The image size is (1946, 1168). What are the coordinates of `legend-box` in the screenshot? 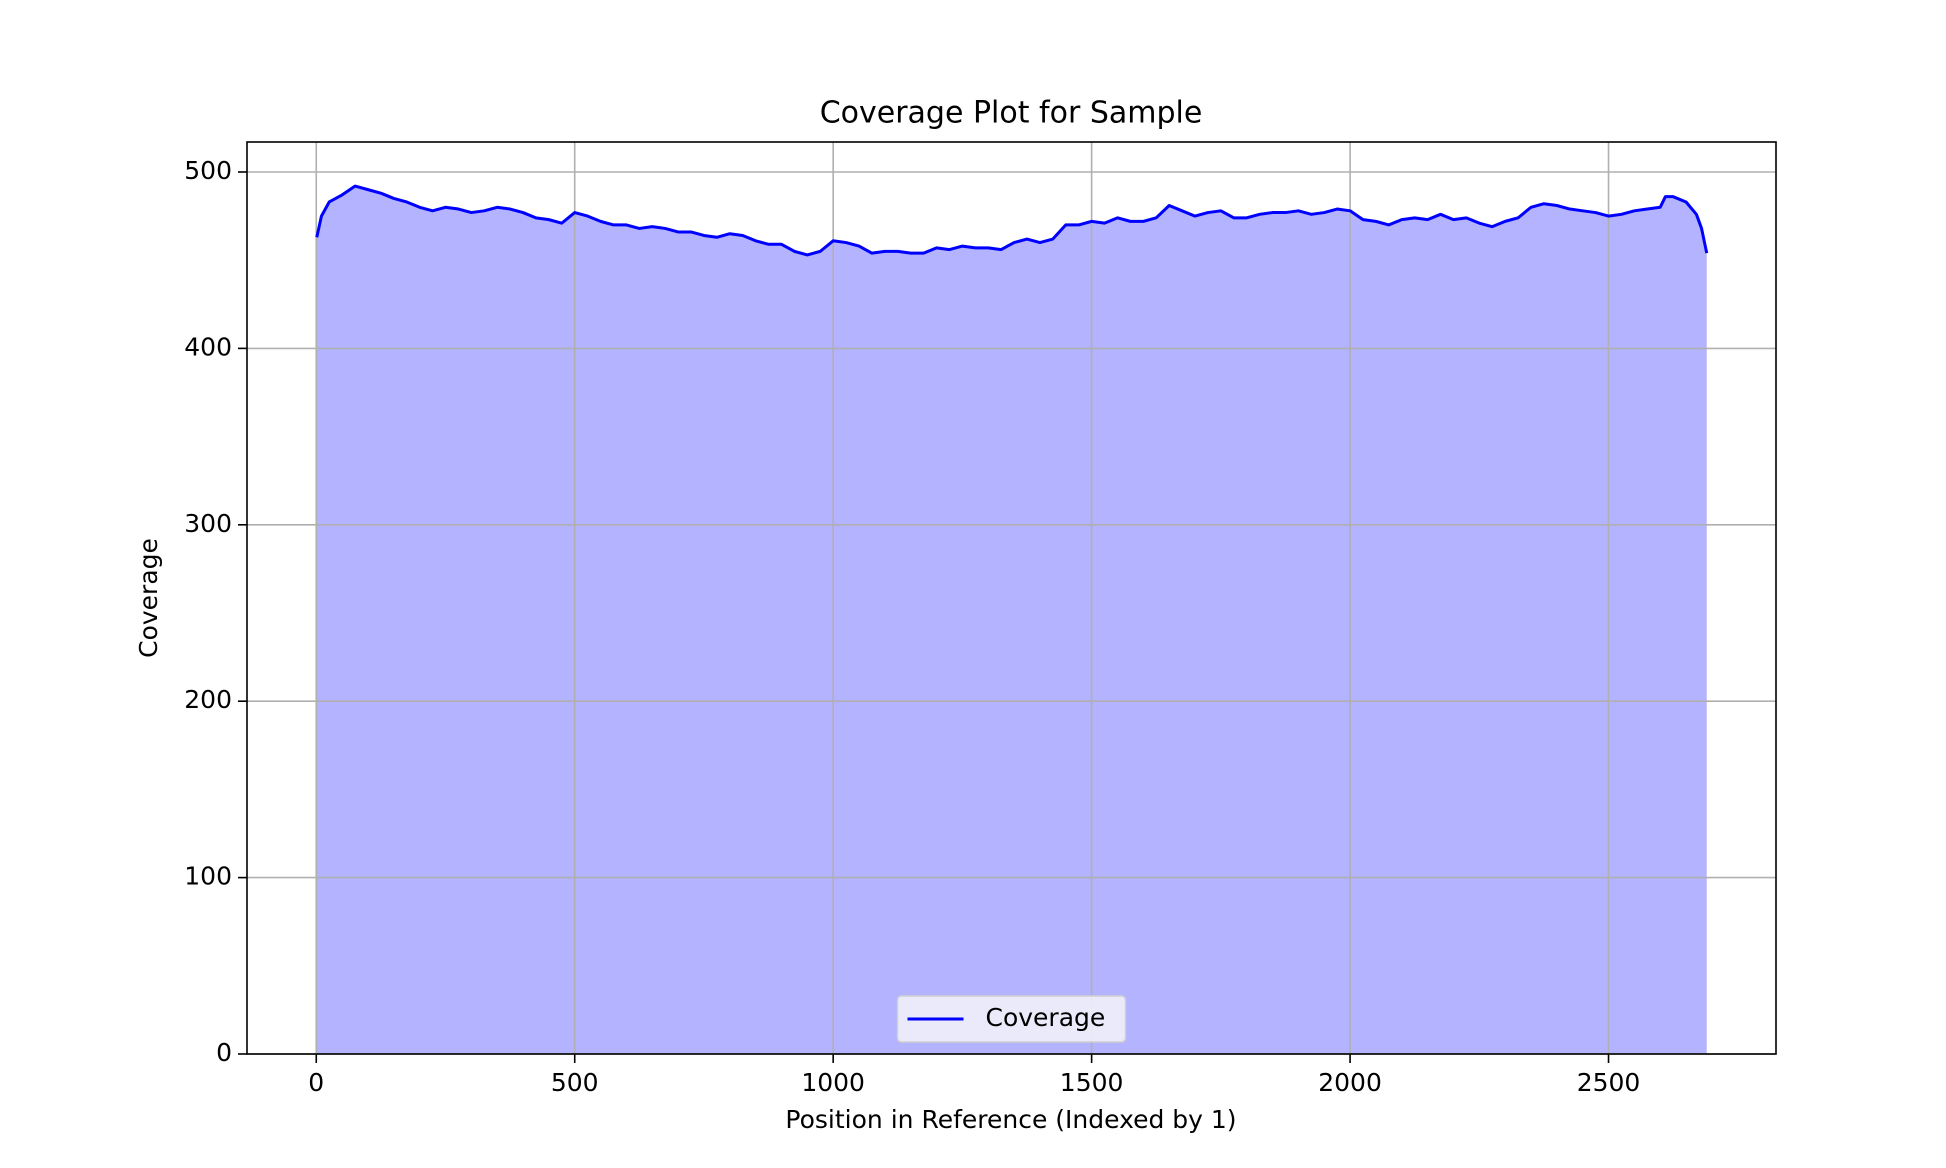 It's located at (1011, 1019).